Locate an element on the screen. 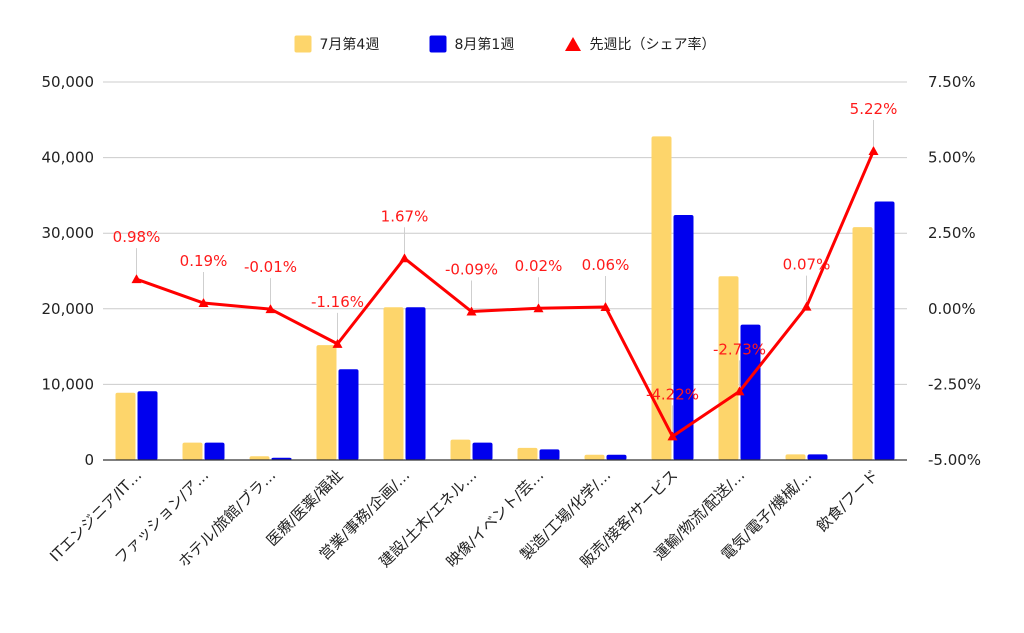 The width and height of the screenshot is (1024, 633). data-label: -0.09% is located at coordinates (471, 270).